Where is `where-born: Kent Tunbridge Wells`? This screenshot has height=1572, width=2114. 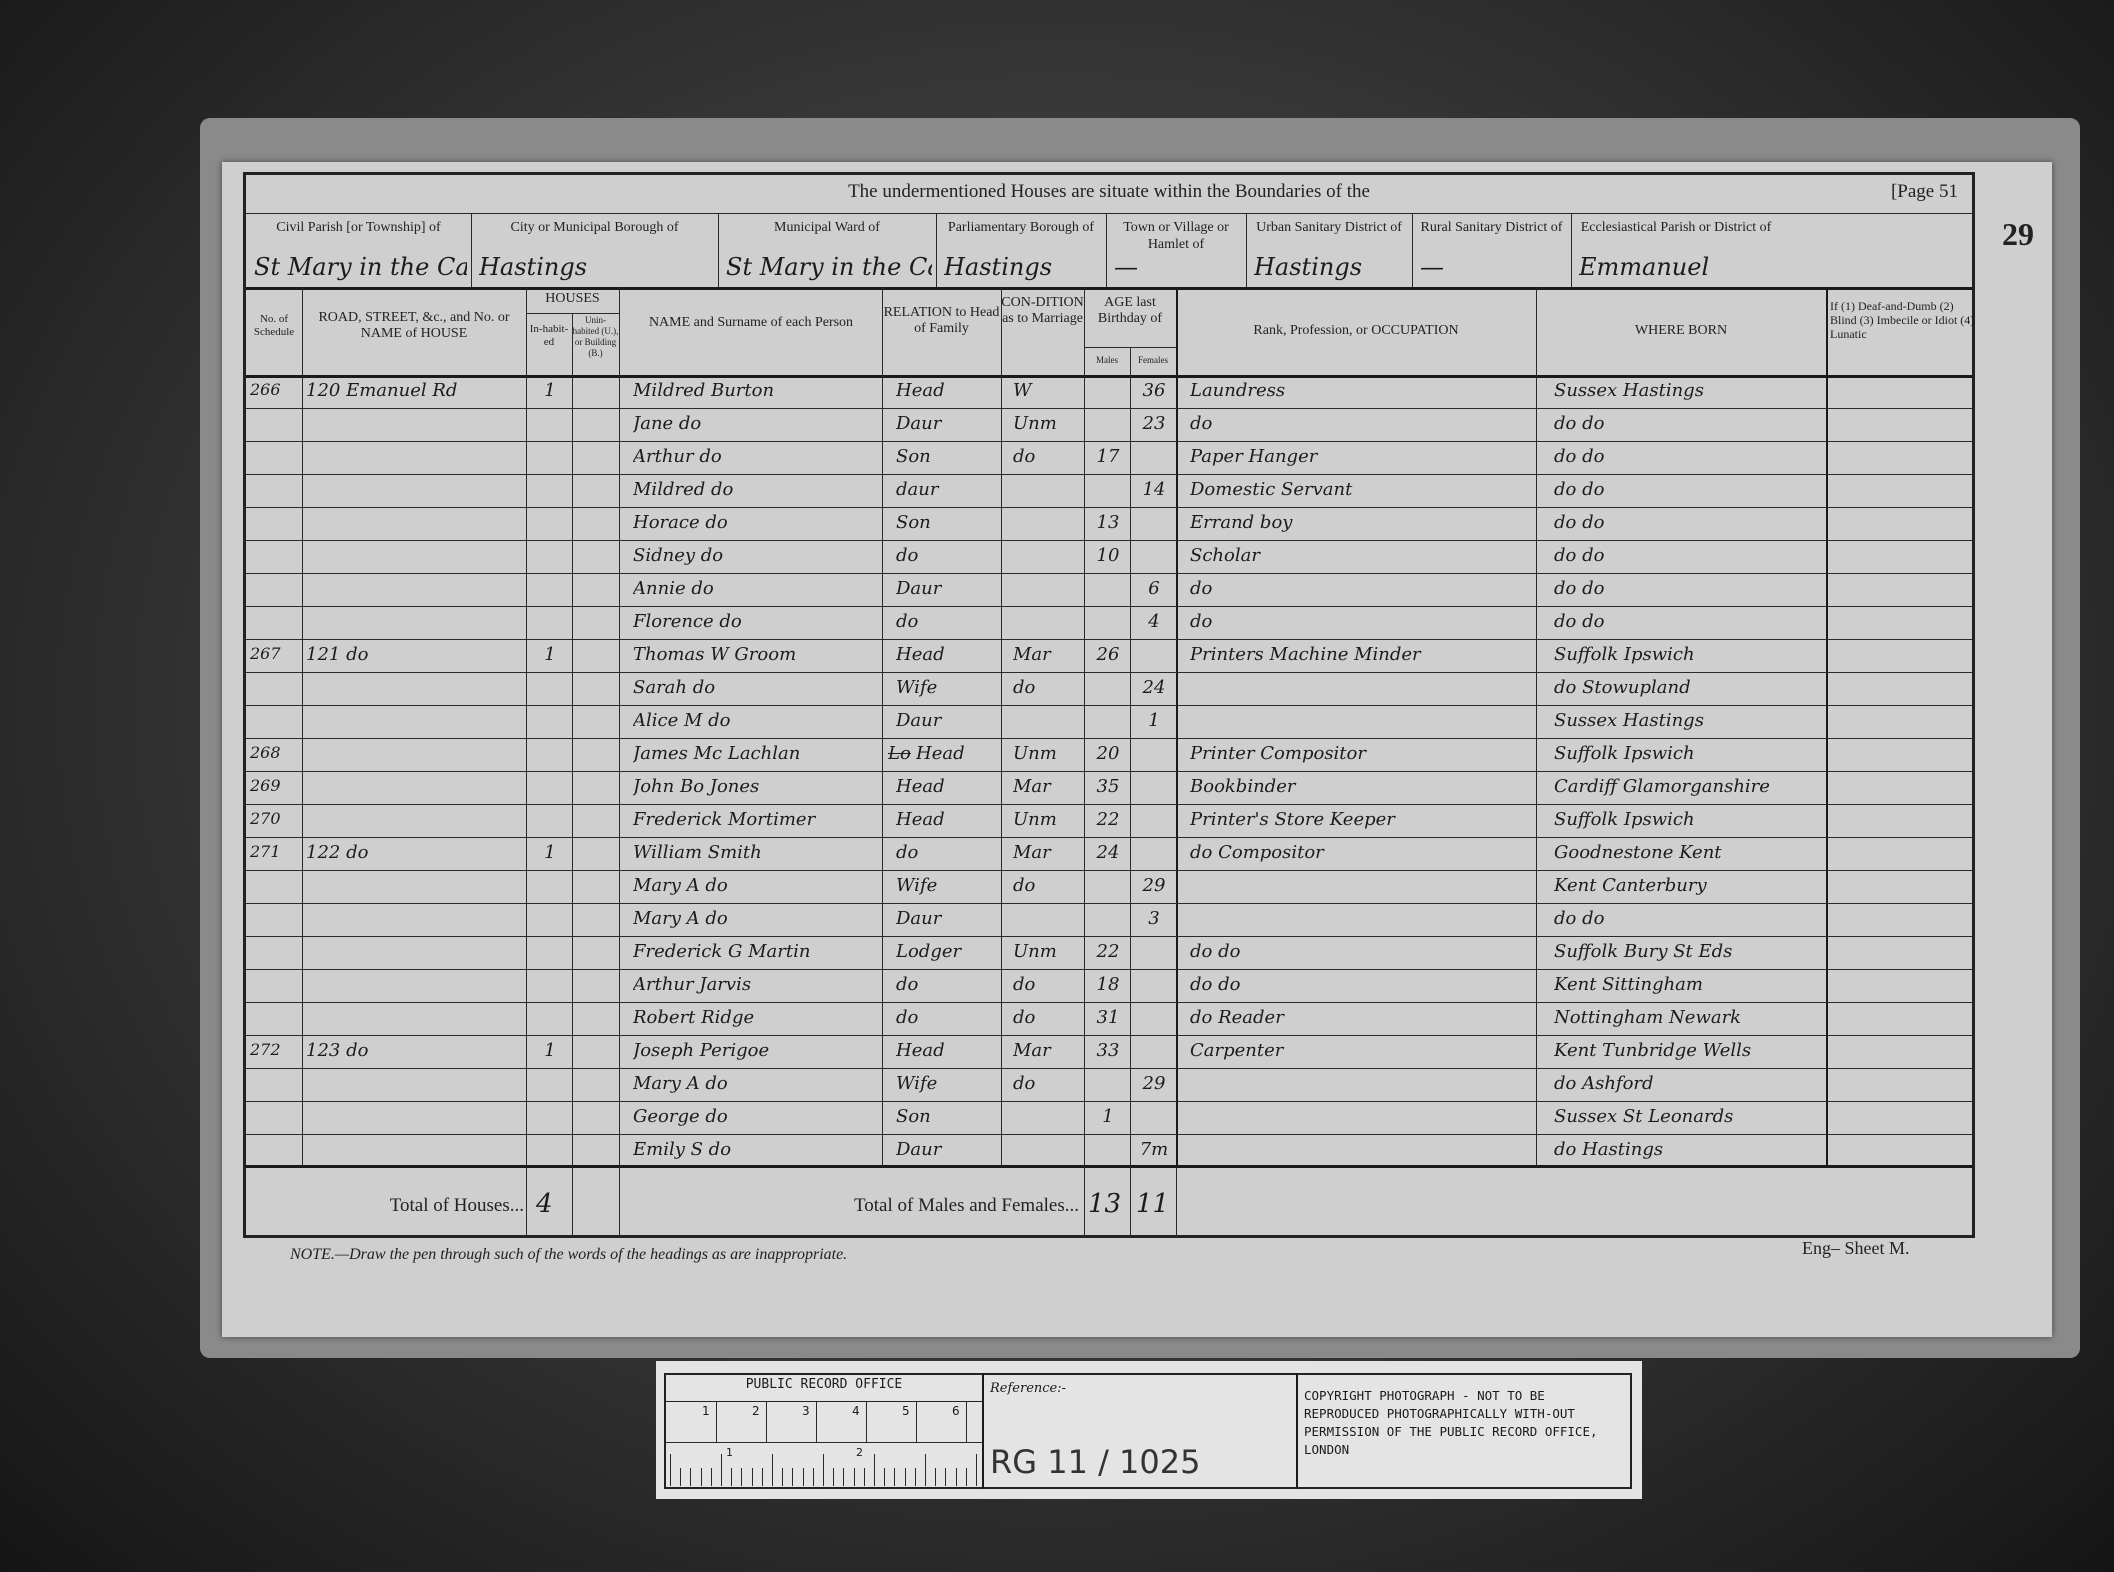
where-born: Kent Tunbridge Wells is located at coordinates (1653, 1050).